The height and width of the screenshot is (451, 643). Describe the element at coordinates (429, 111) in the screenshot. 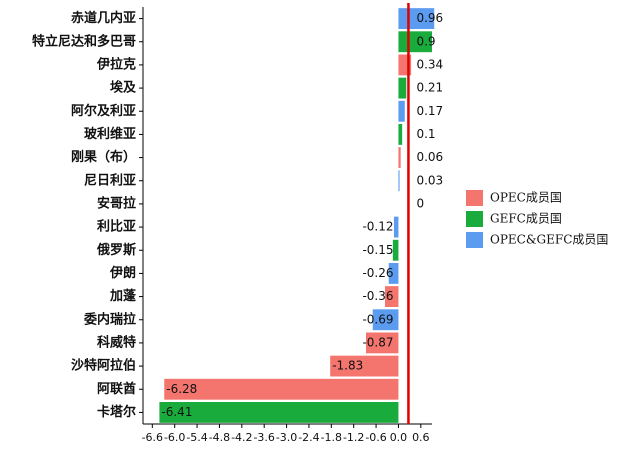

I see `data-label: 0.17` at that location.